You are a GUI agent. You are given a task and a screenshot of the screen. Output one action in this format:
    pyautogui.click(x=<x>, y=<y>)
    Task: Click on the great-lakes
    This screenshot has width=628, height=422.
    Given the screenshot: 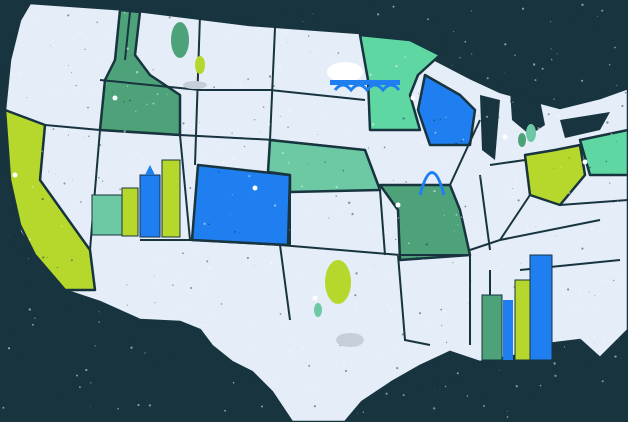 What is the action you would take?
    pyautogui.click(x=545, y=125)
    